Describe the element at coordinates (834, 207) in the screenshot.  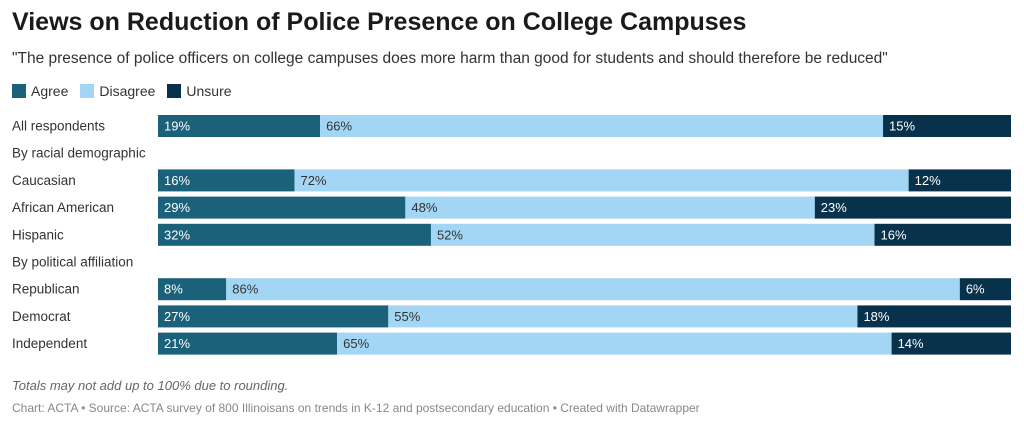
I see `data-label-unsure-african-american: 23%` at that location.